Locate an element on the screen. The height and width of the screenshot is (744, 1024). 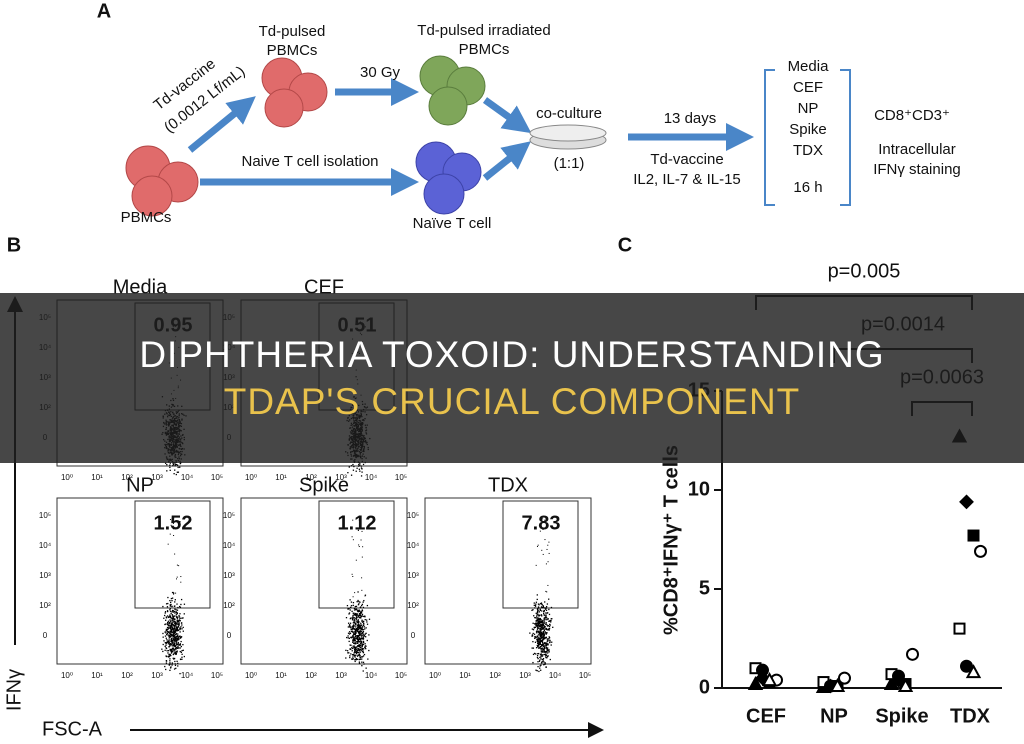
stimuli-bracket is located at coordinates (807, 137).